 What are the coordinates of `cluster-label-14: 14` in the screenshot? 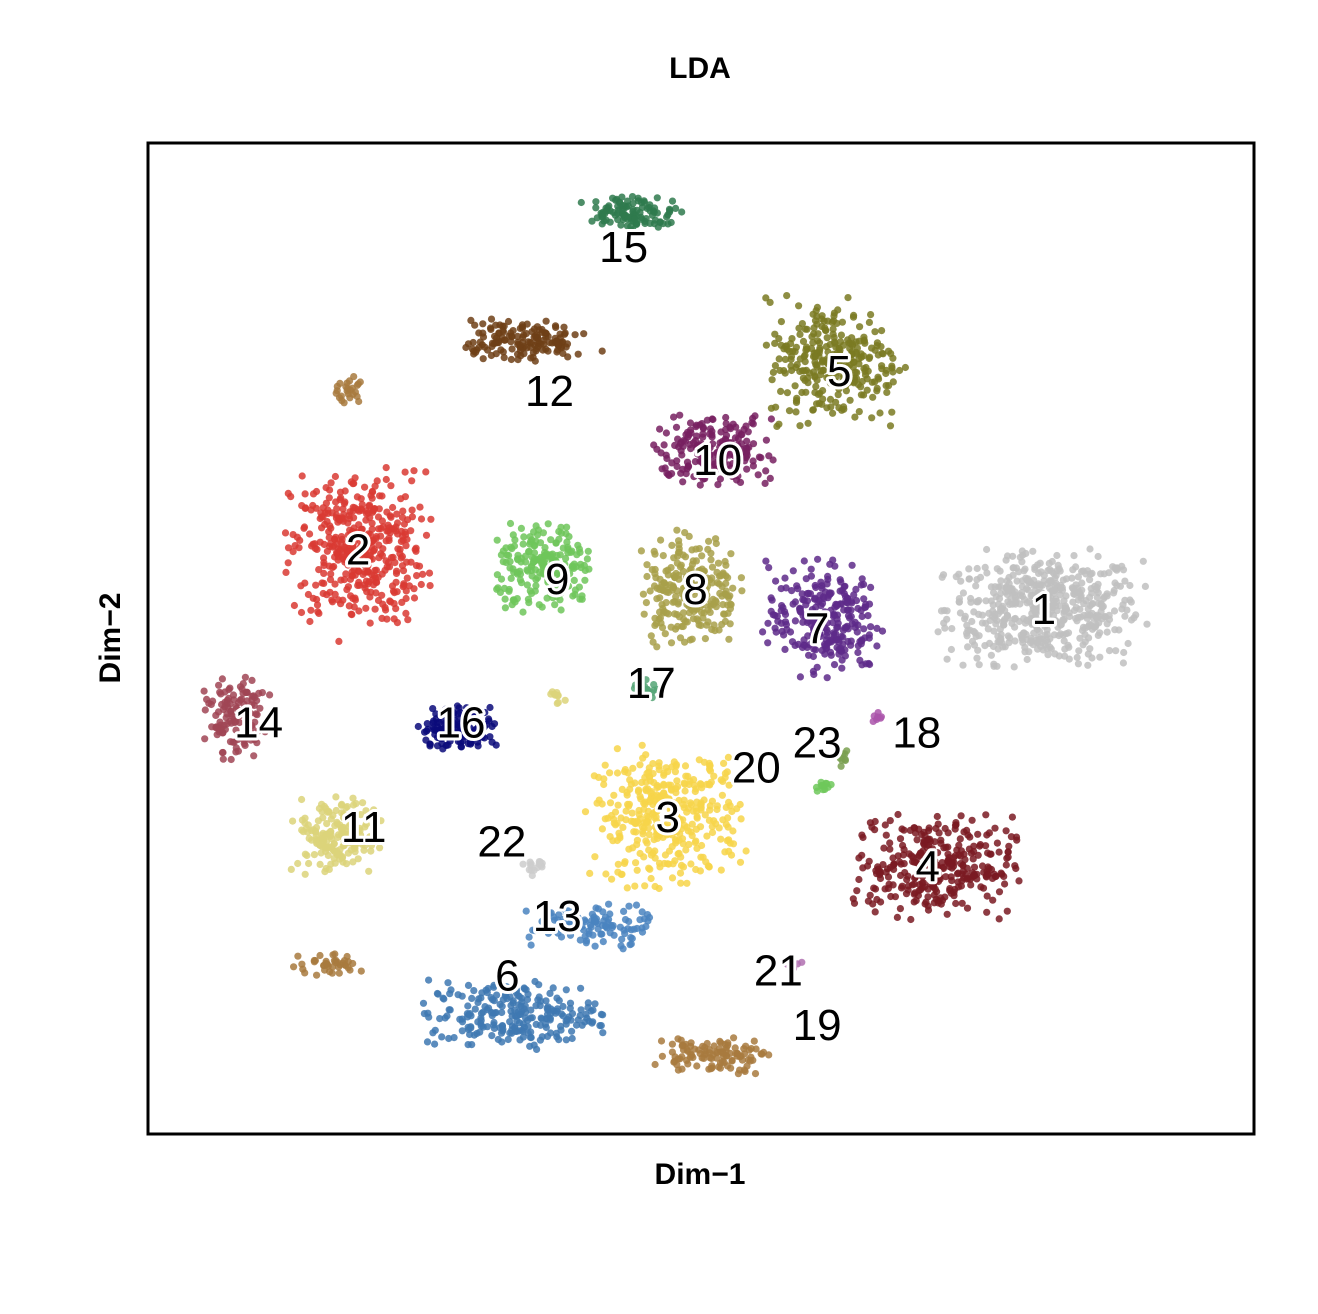 It's located at (258, 723).